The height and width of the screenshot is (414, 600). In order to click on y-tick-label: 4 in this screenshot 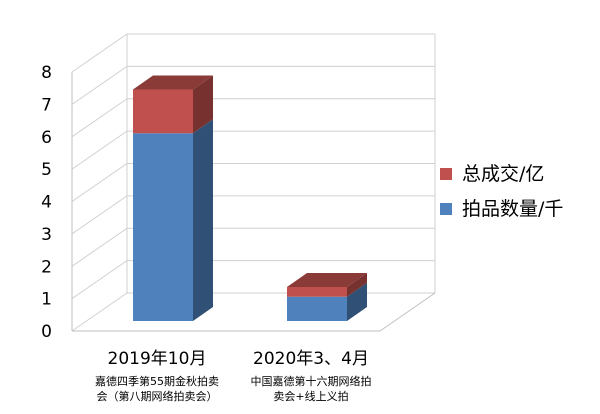, I will do `click(46, 203)`.